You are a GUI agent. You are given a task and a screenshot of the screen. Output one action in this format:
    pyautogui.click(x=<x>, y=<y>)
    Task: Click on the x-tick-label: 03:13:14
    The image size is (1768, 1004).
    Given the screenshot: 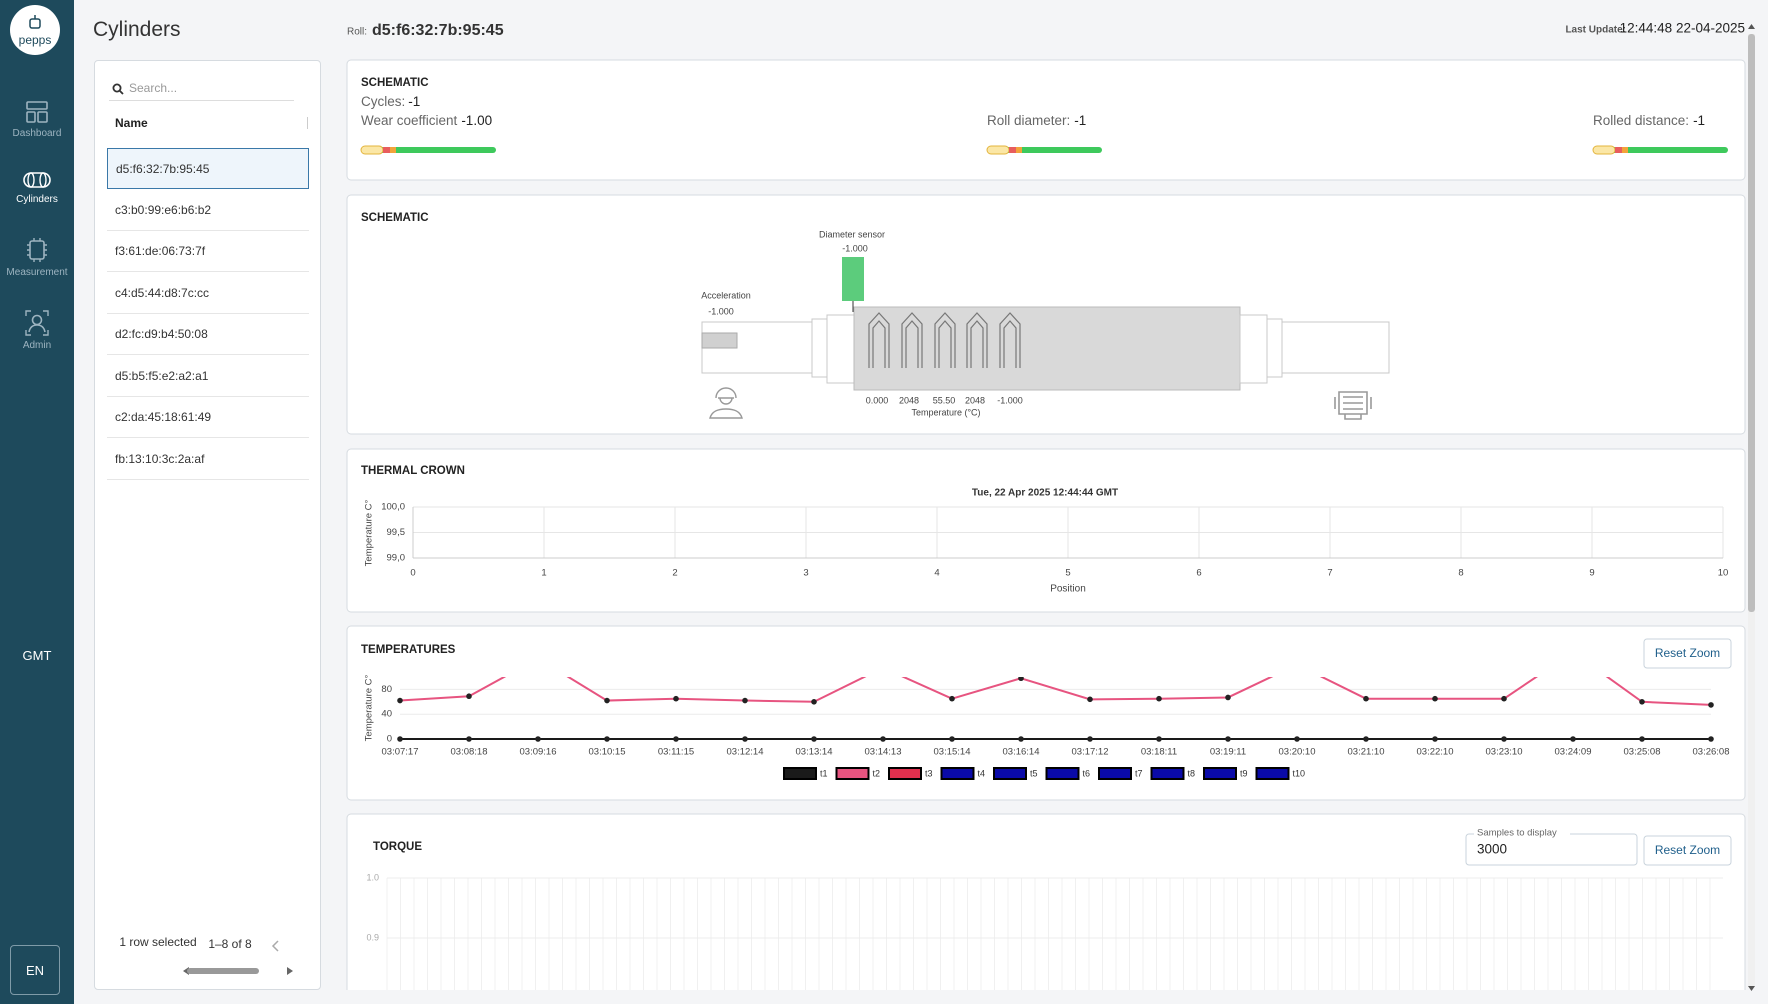 What is the action you would take?
    pyautogui.click(x=814, y=752)
    